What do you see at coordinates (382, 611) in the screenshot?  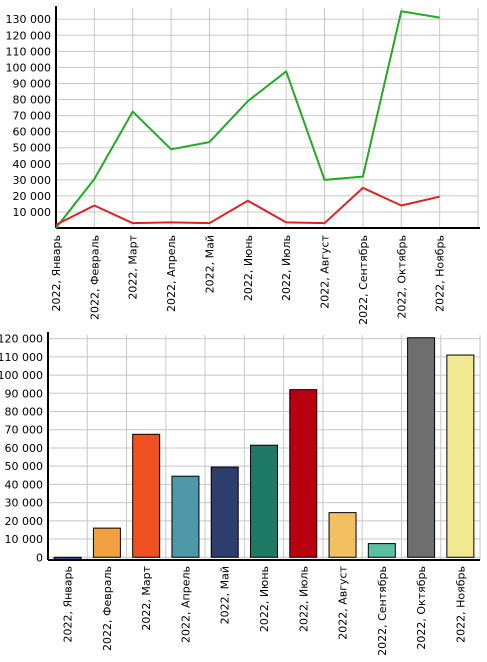 I see `bar-chart-xtick-label: 2022, Сентябрь` at bounding box center [382, 611].